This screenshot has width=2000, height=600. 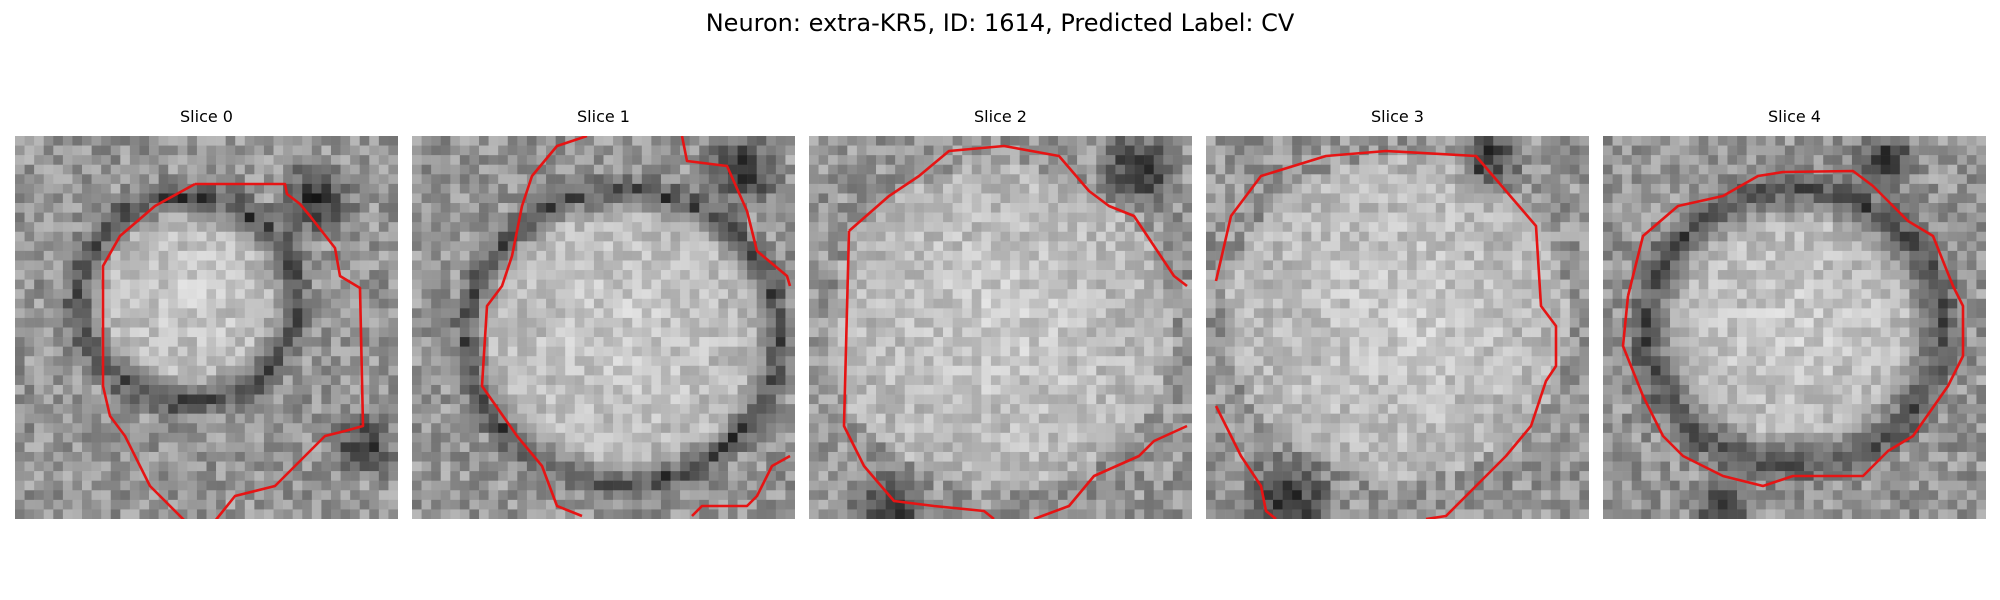 I want to click on slice-title: Slice 2, so click(x=1000, y=116).